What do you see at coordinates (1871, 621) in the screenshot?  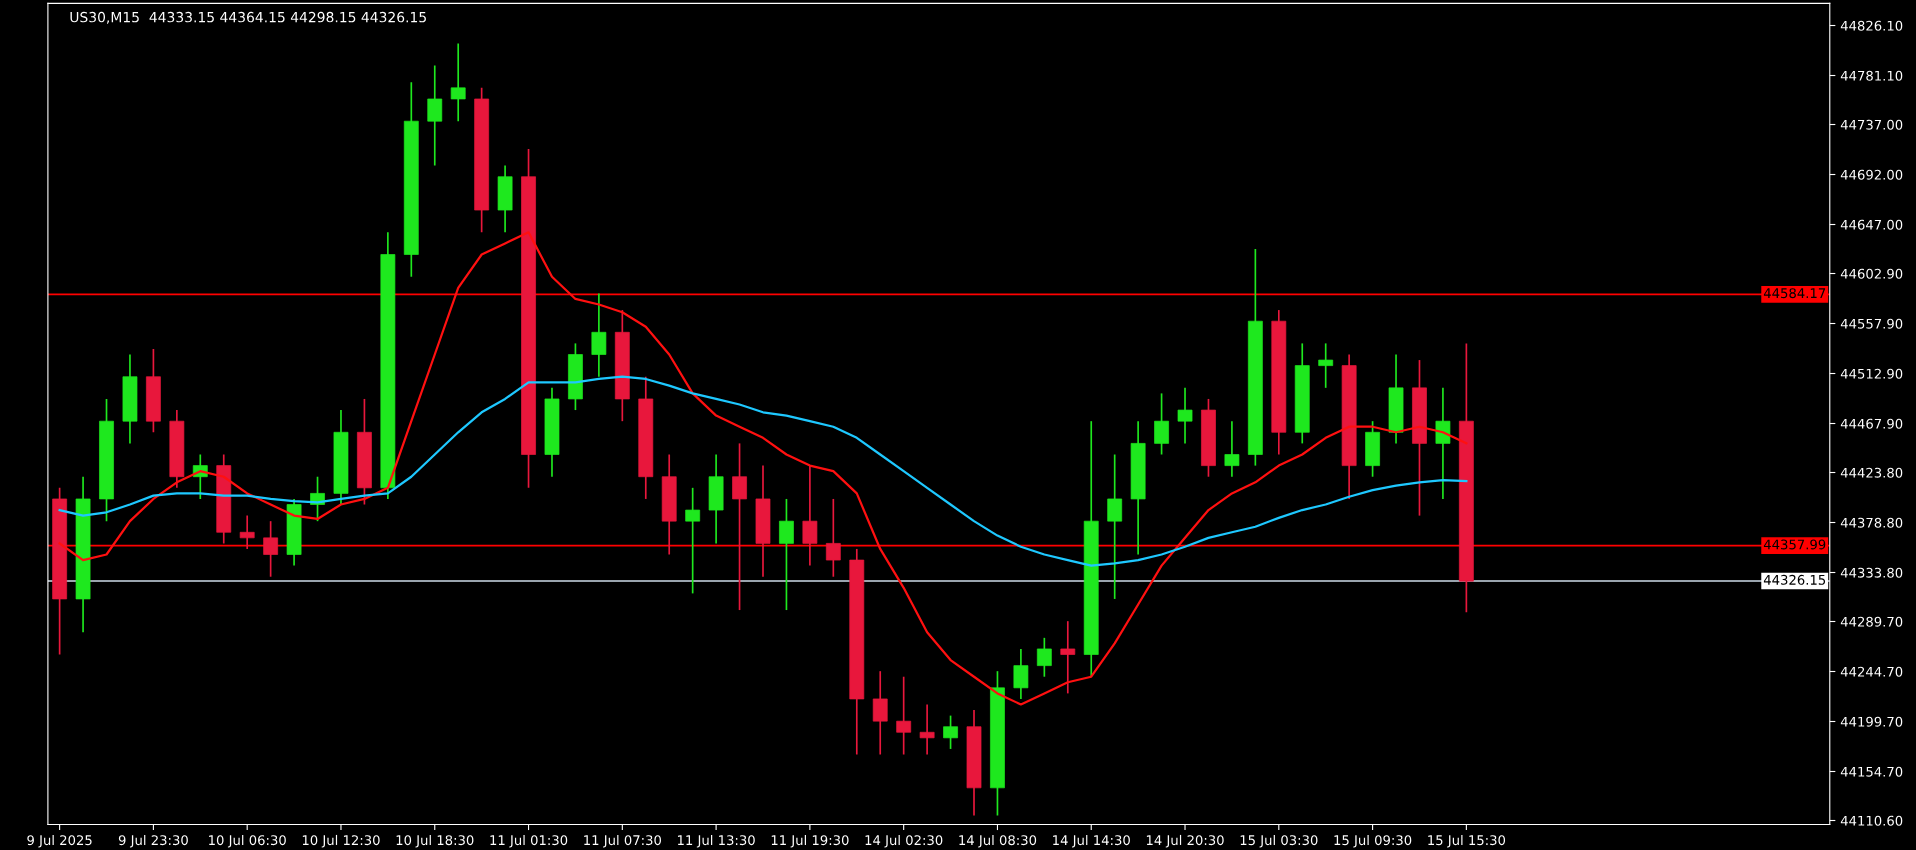 I see `y-tick-label: 44289.70` at bounding box center [1871, 621].